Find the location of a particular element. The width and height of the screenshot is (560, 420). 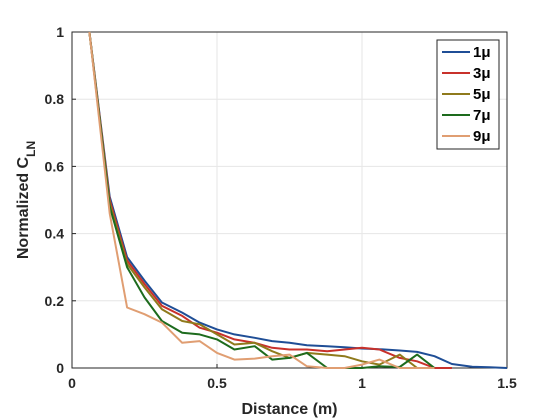

x-tick-label: 1.5 is located at coordinates (507, 383).